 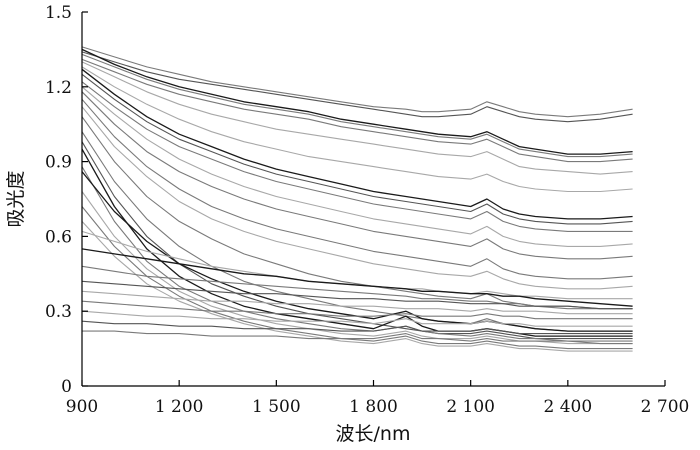 I want to click on x-ticks: 900 1 200 1 500 1 800 2 100 2 400 2 700, so click(x=378, y=398).